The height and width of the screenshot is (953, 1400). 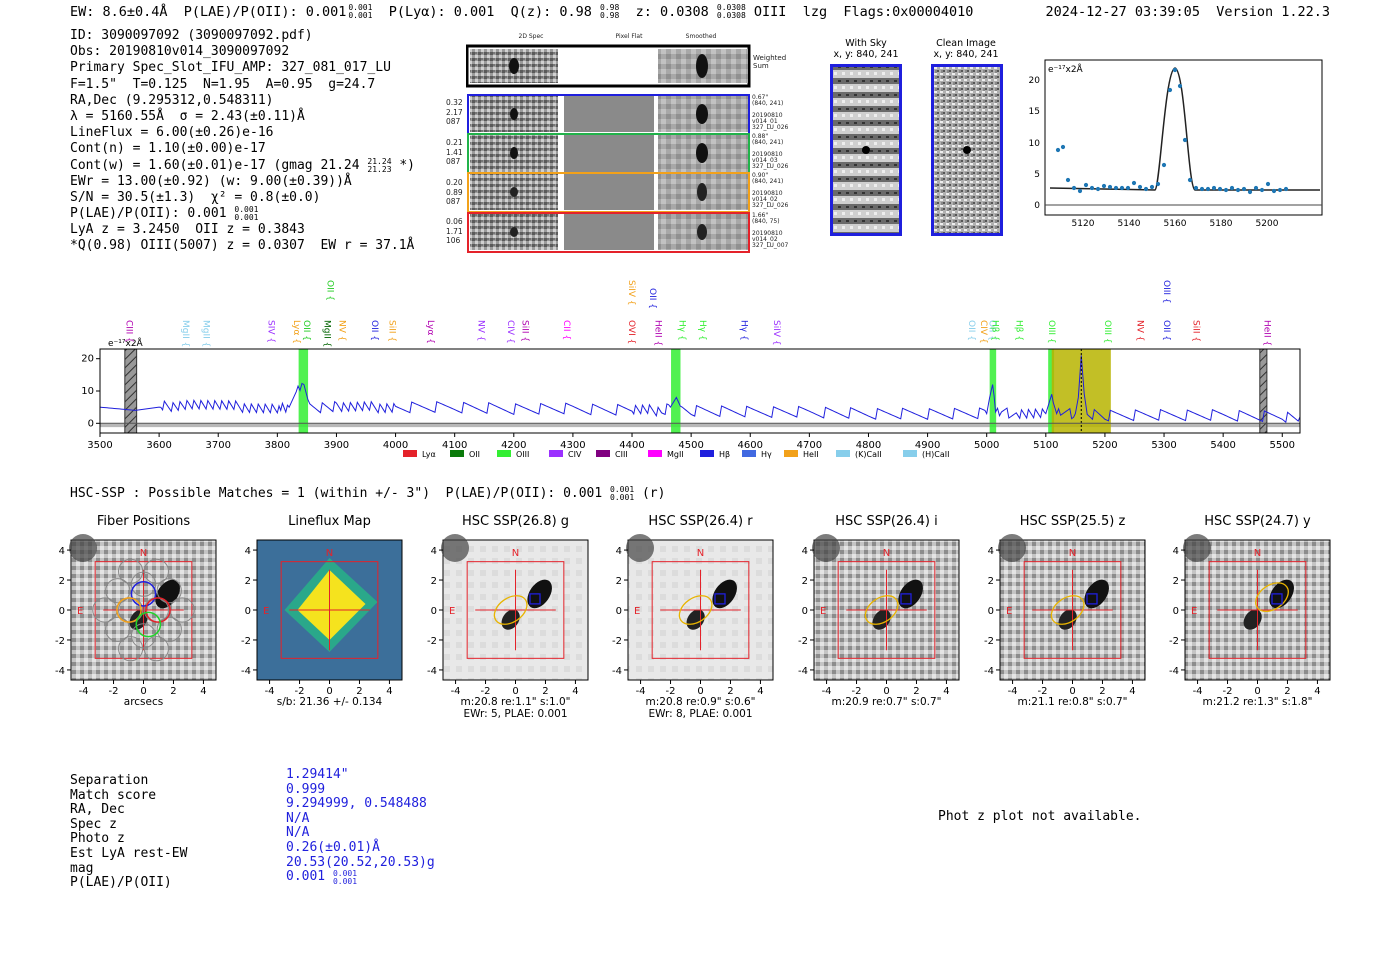 What do you see at coordinates (513, 445) in the screenshot?
I see `xtick-label-7: 4200` at bounding box center [513, 445].